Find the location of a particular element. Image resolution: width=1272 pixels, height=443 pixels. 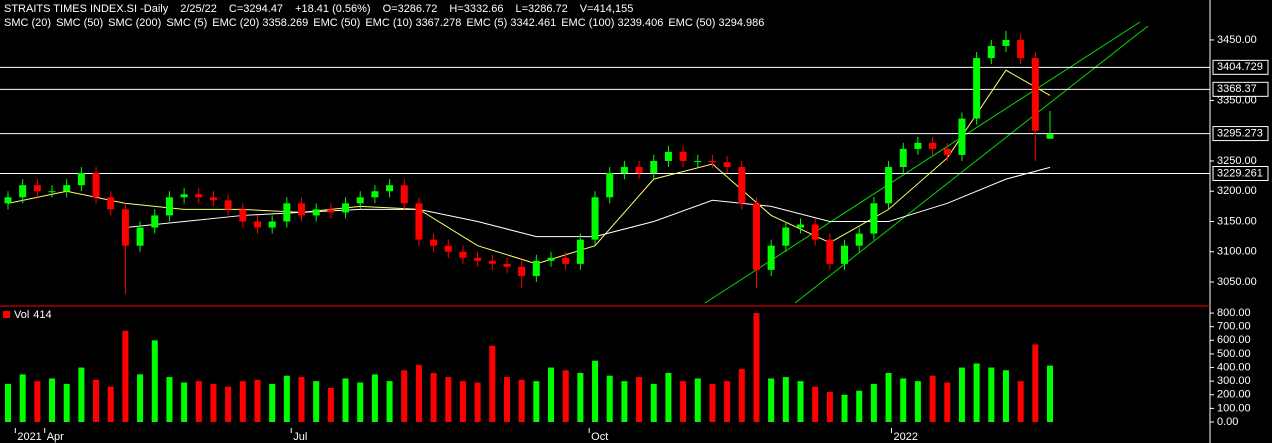

x-tick-label: Jul is located at coordinates (300, 437).